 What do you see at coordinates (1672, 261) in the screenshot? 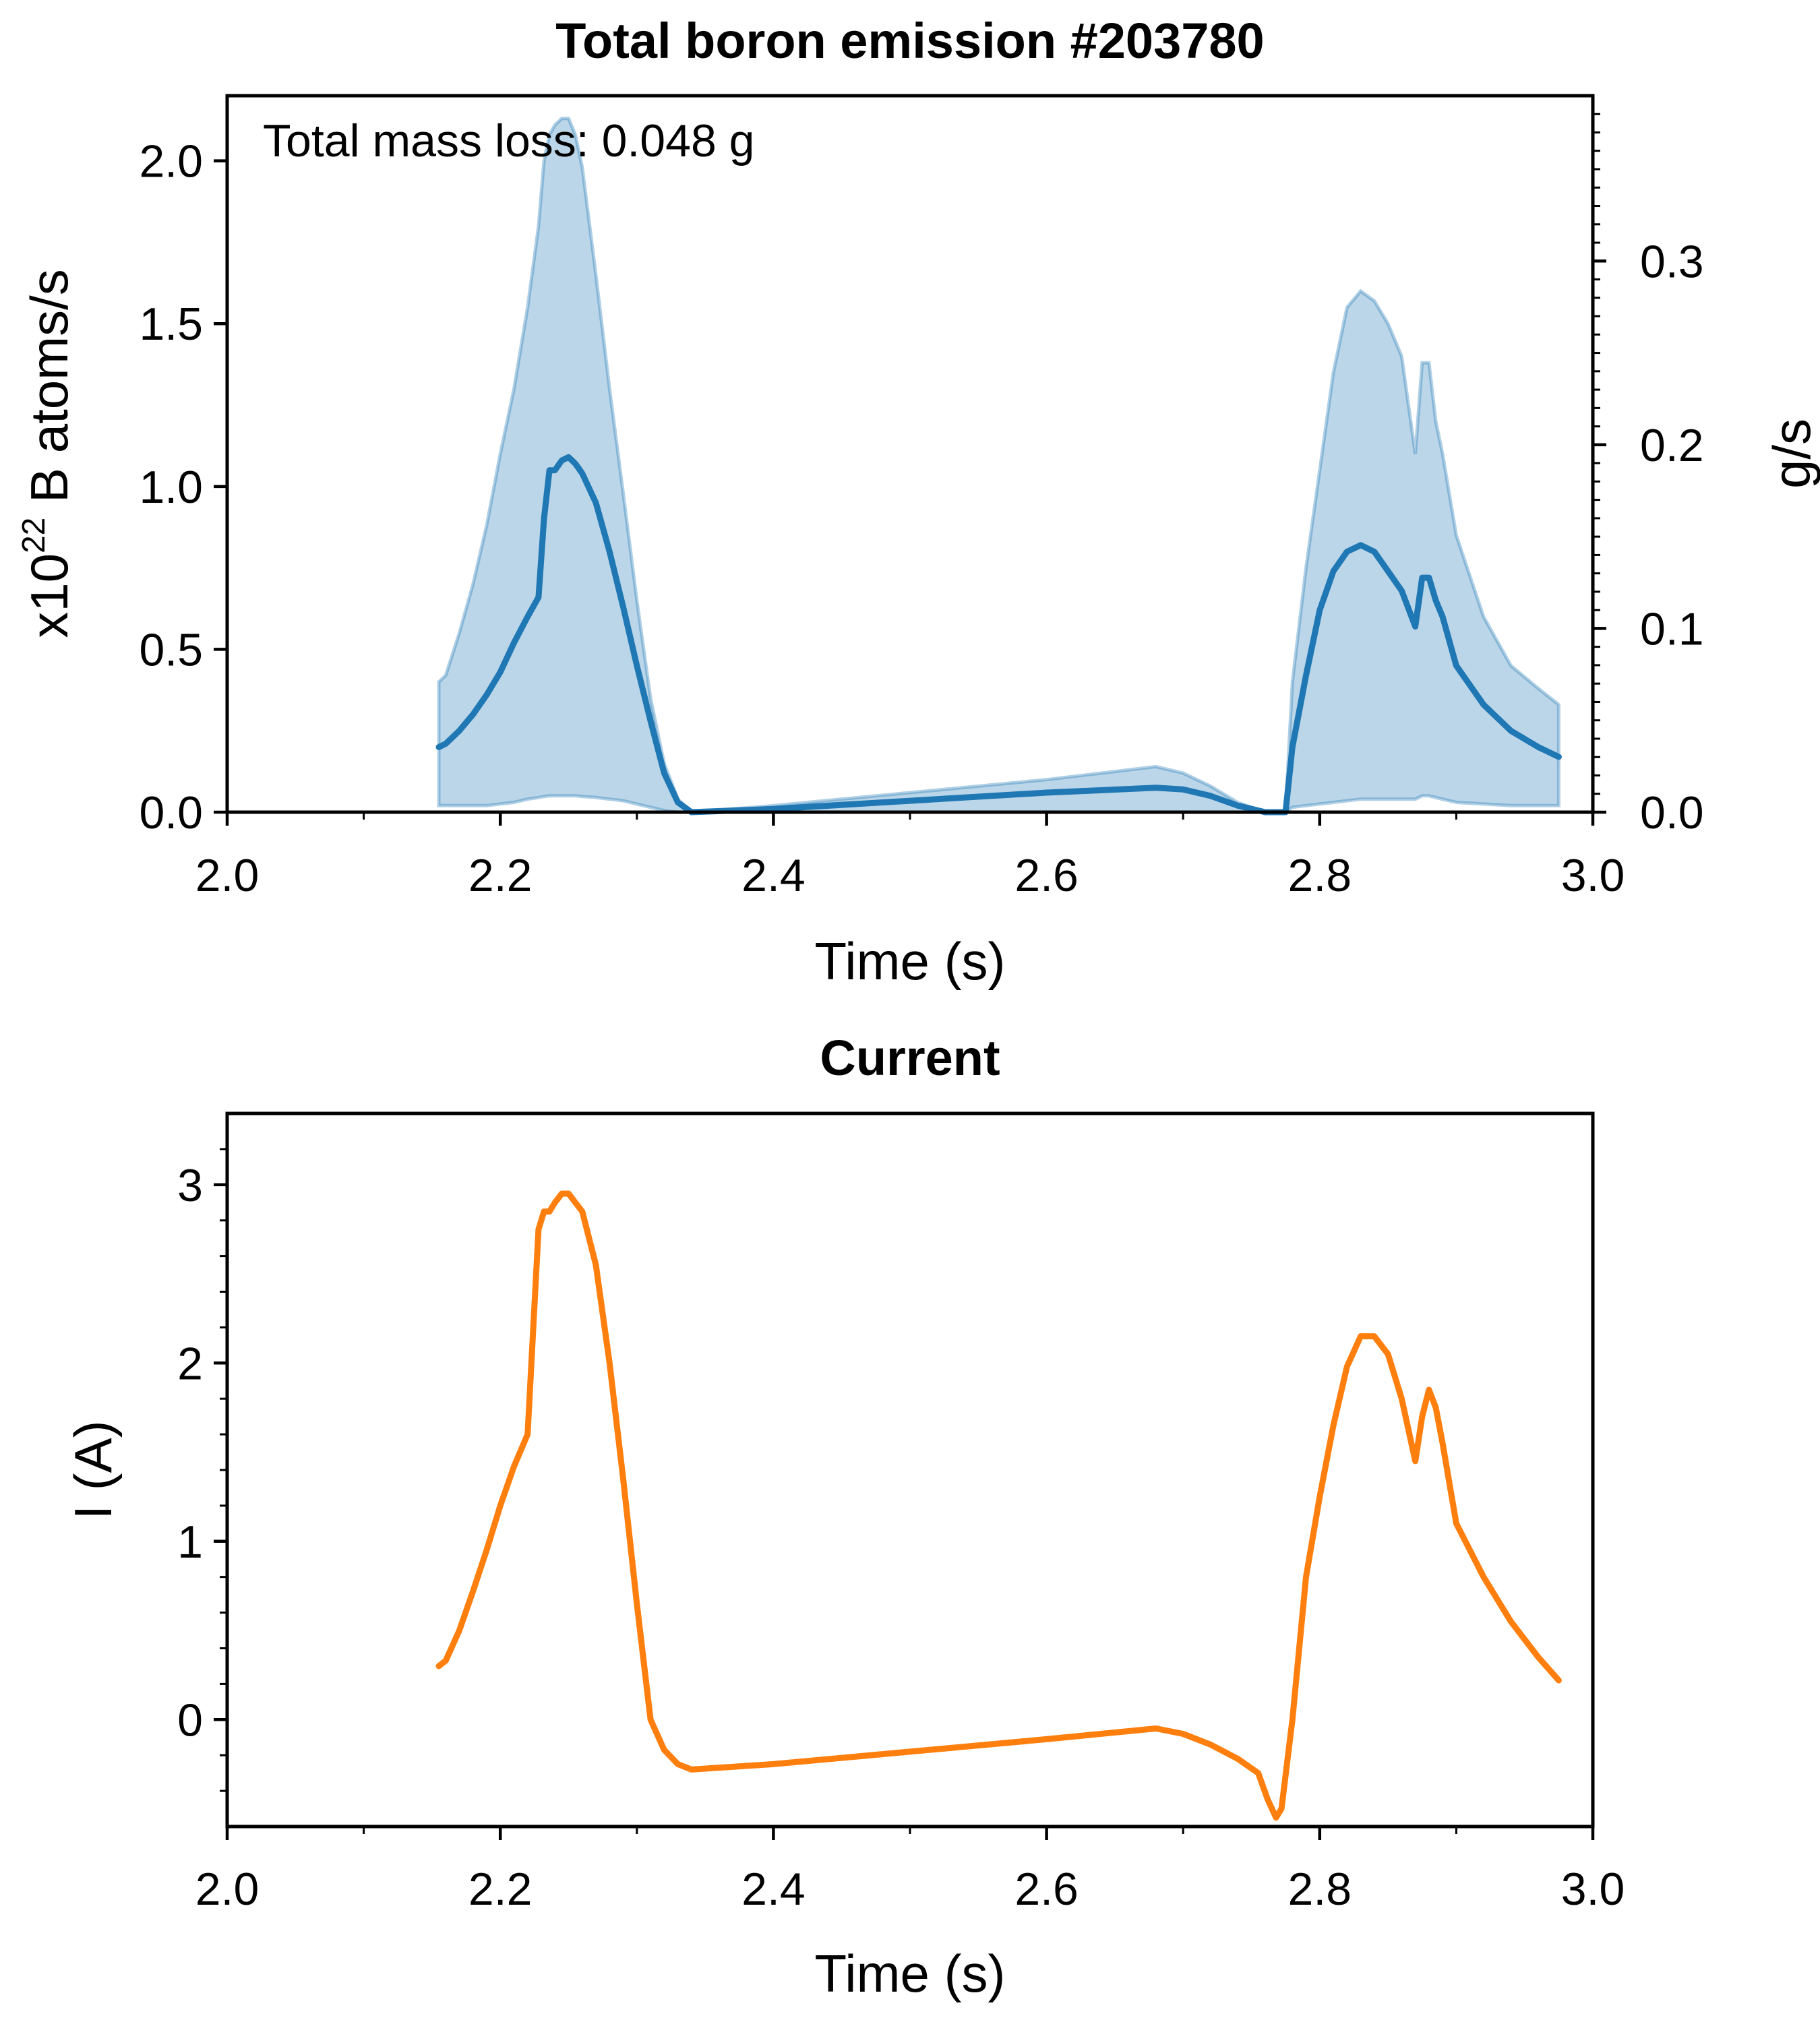
I see `chart1-y2-tick-label: 0.3` at bounding box center [1672, 261].